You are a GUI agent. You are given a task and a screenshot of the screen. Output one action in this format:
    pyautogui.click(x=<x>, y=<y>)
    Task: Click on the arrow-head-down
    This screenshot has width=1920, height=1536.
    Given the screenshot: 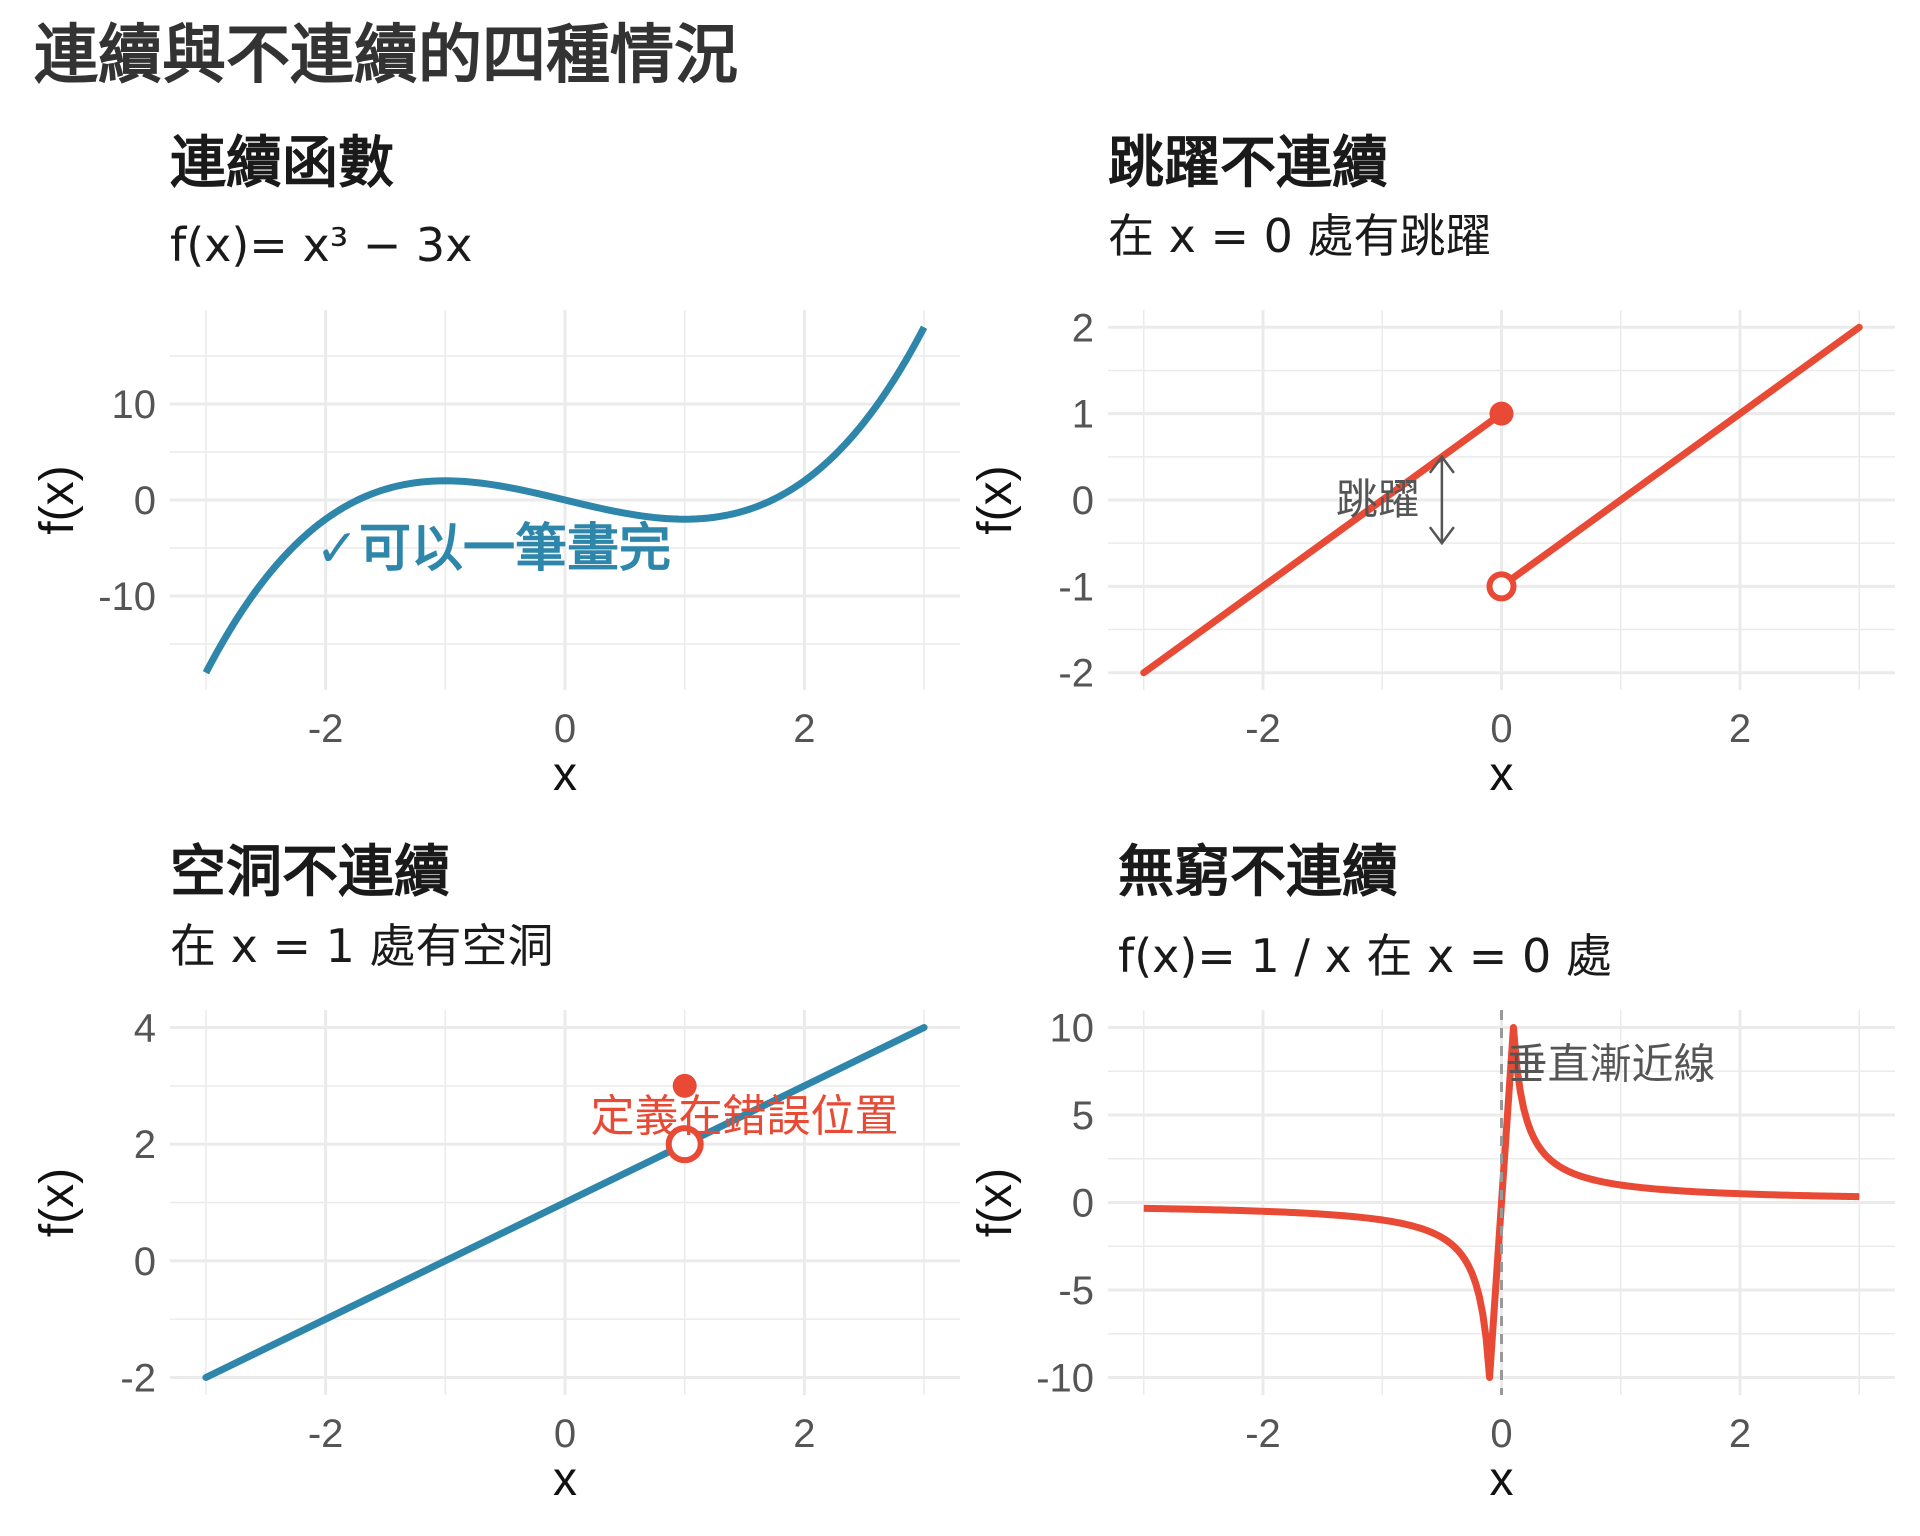 What is the action you would take?
    pyautogui.click(x=1441, y=536)
    